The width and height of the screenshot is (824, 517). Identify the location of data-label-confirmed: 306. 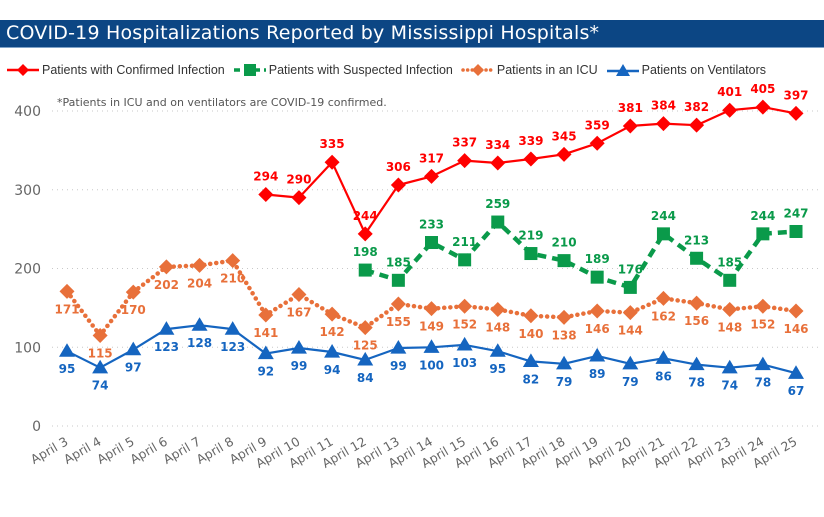
(398, 167).